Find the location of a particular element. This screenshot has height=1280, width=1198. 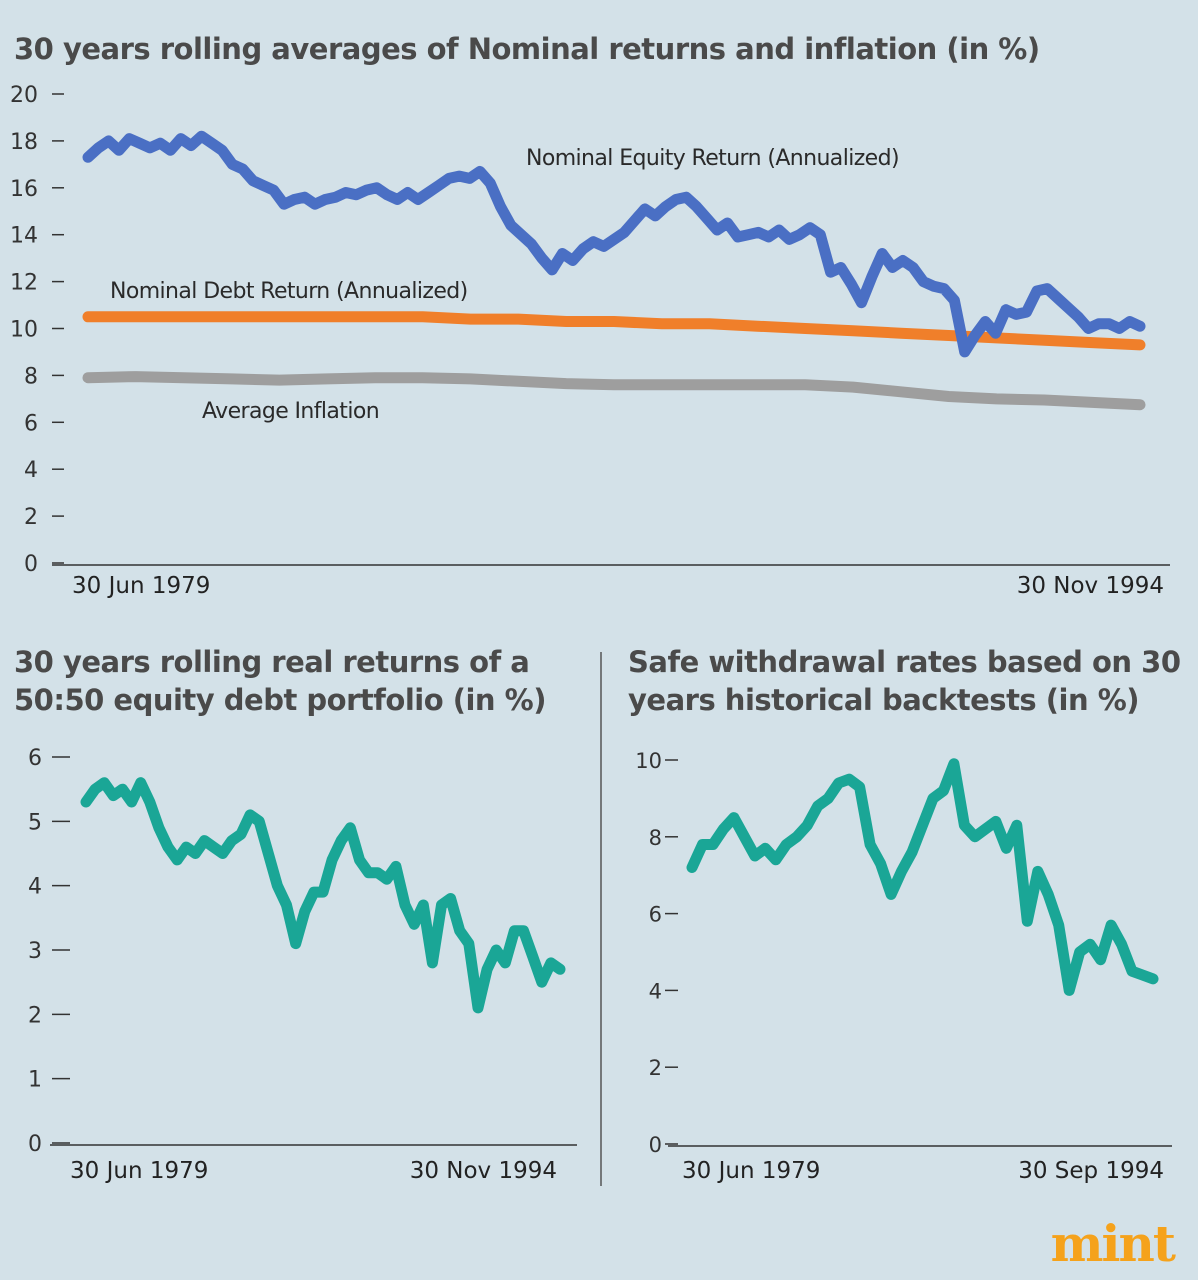

bottom-left-y-tick-label: 5 is located at coordinates (35, 822).